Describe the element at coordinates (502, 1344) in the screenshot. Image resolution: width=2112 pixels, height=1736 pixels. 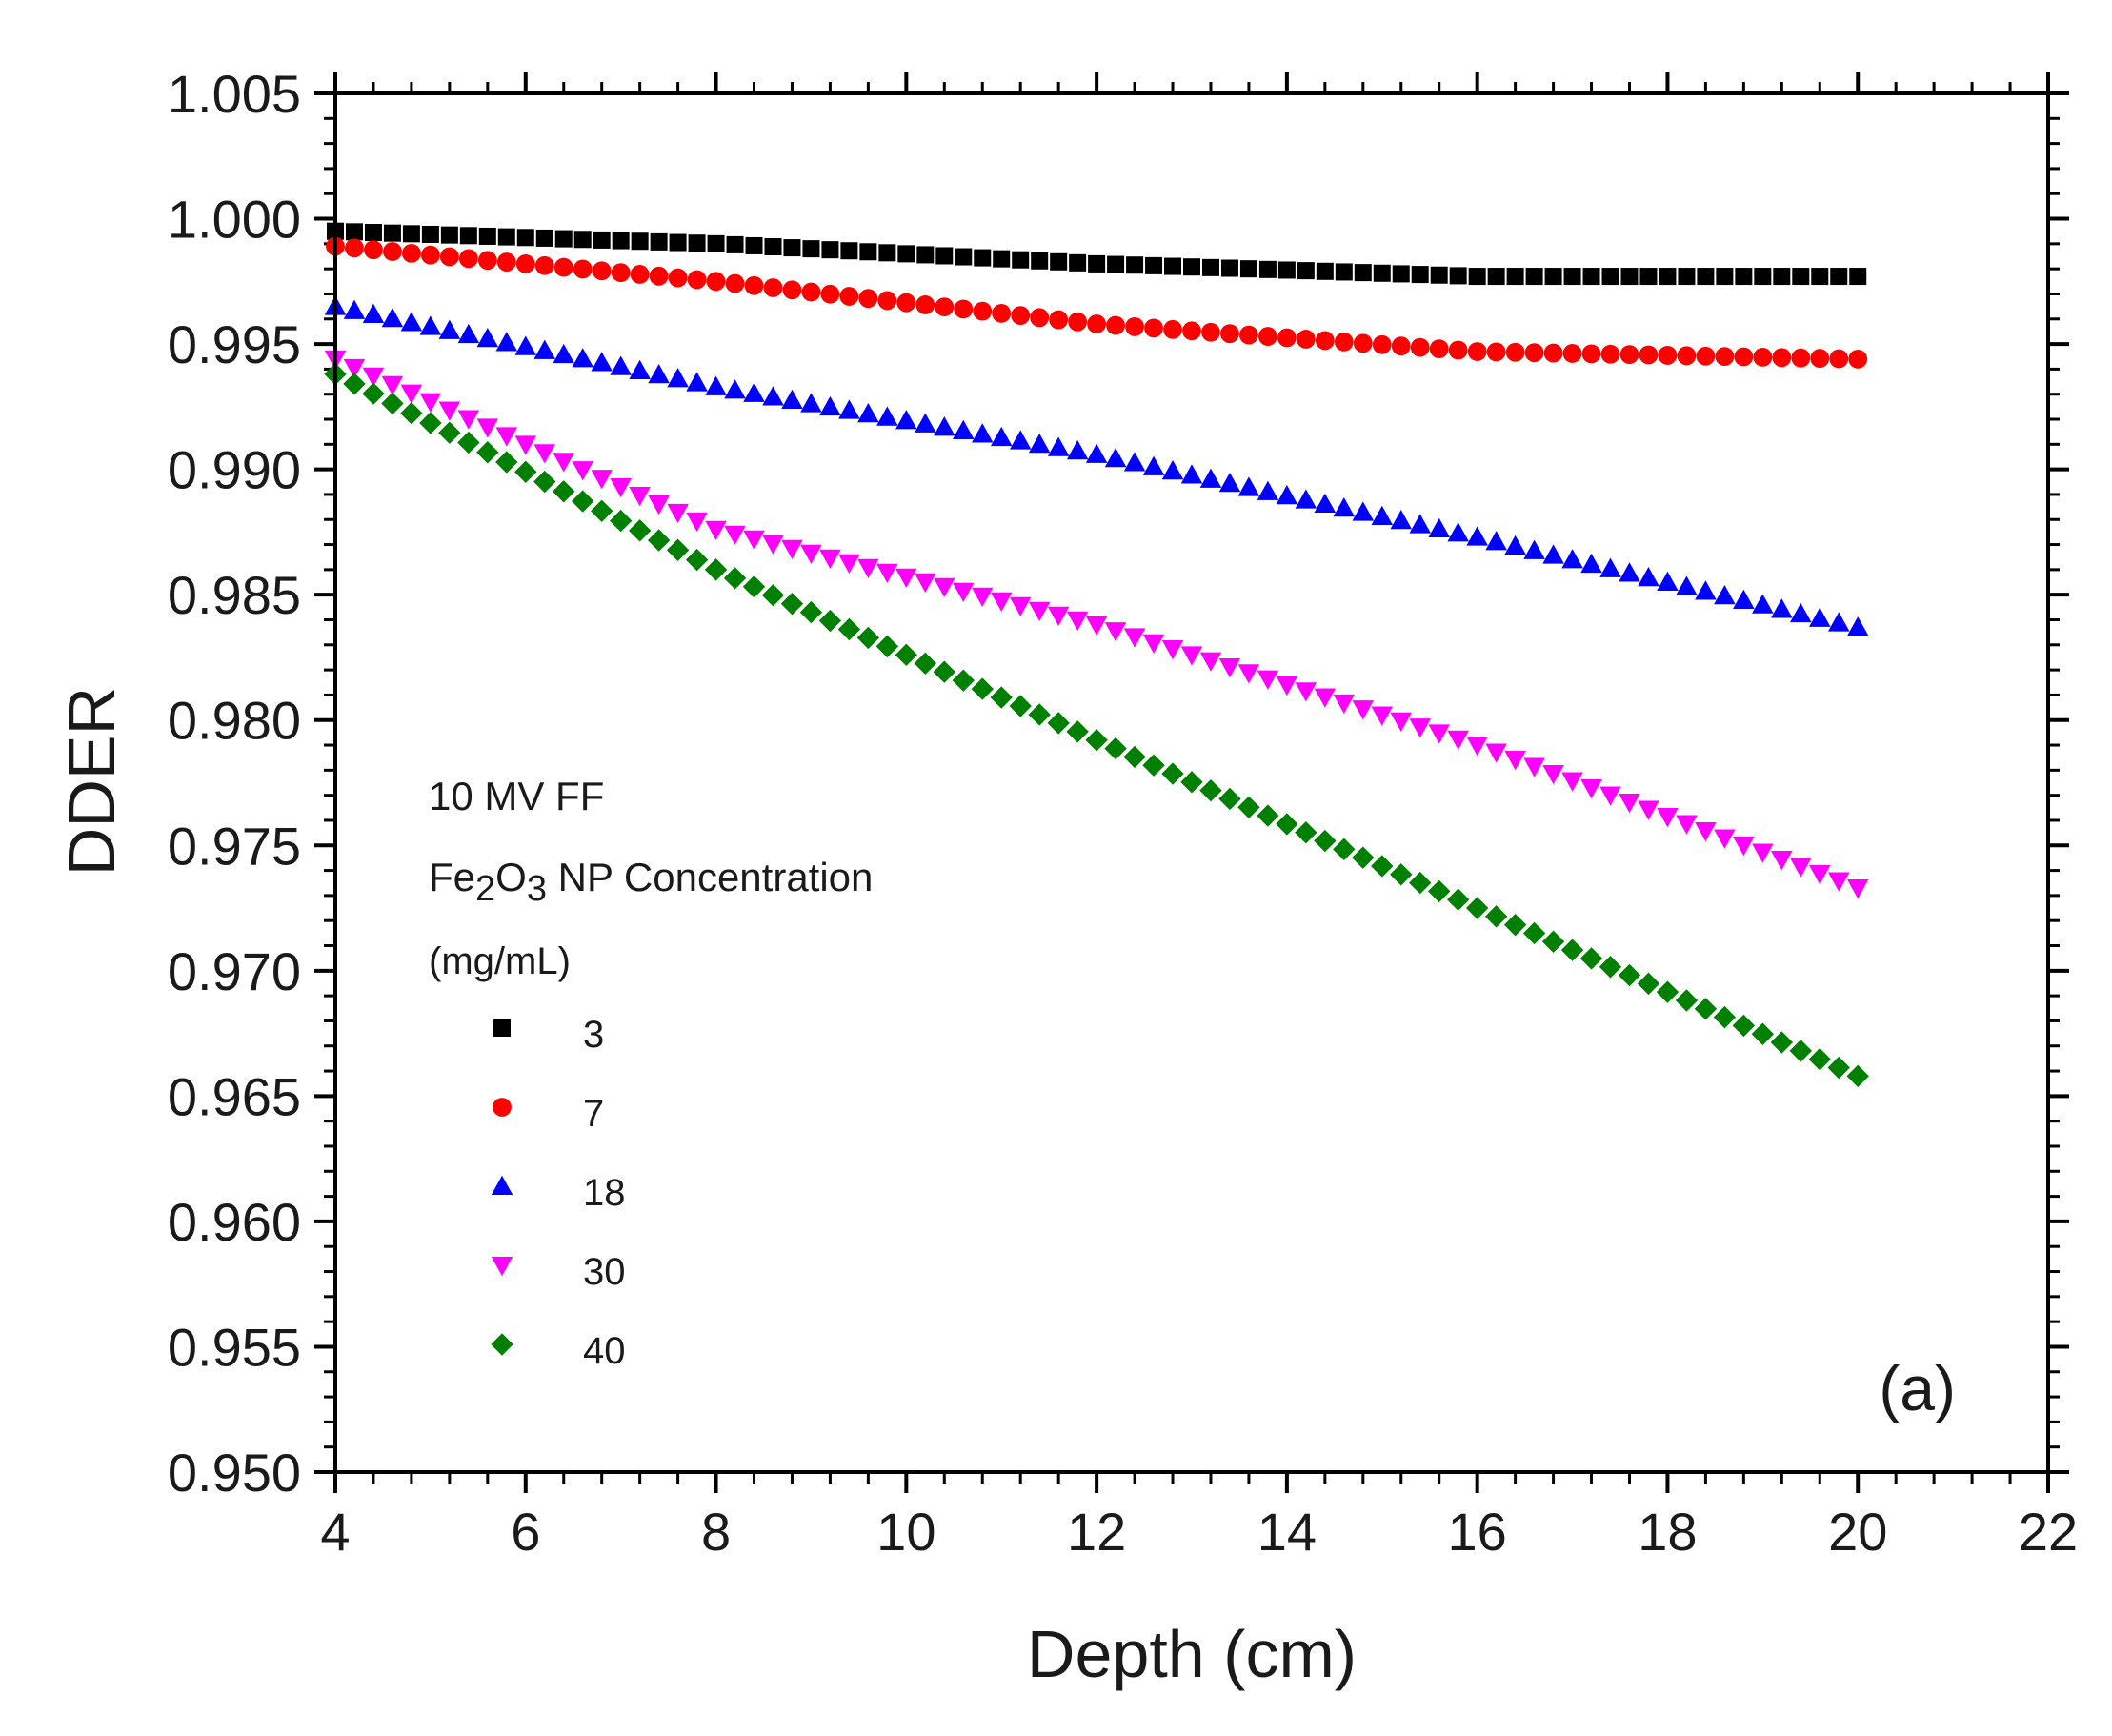
I see `legend-marker` at that location.